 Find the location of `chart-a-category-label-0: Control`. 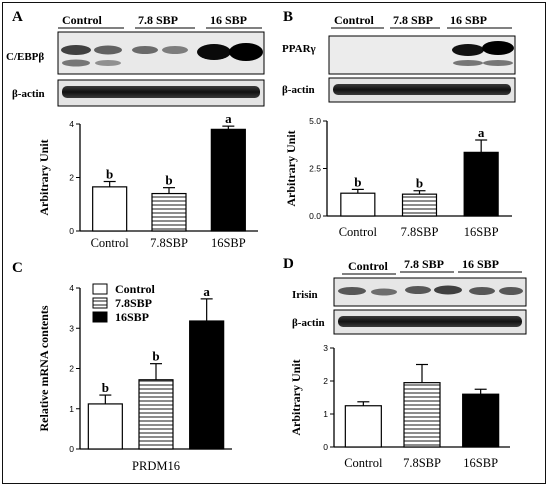

chart-a-category-label-0: Control is located at coordinates (110, 243).